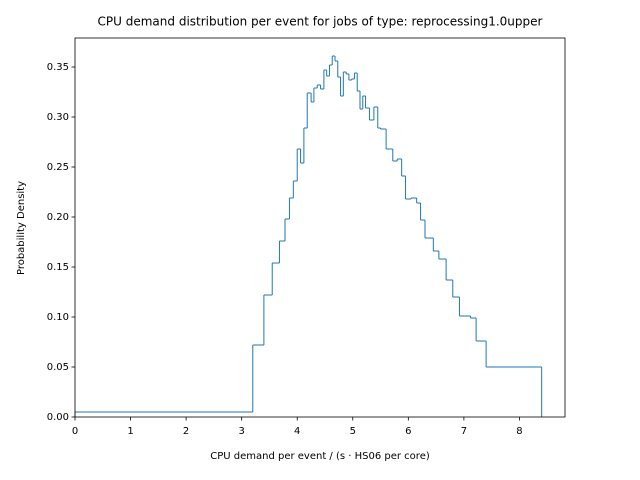 This screenshot has height=480, width=640. Describe the element at coordinates (464, 431) in the screenshot. I see `x-tick-label: 7` at that location.